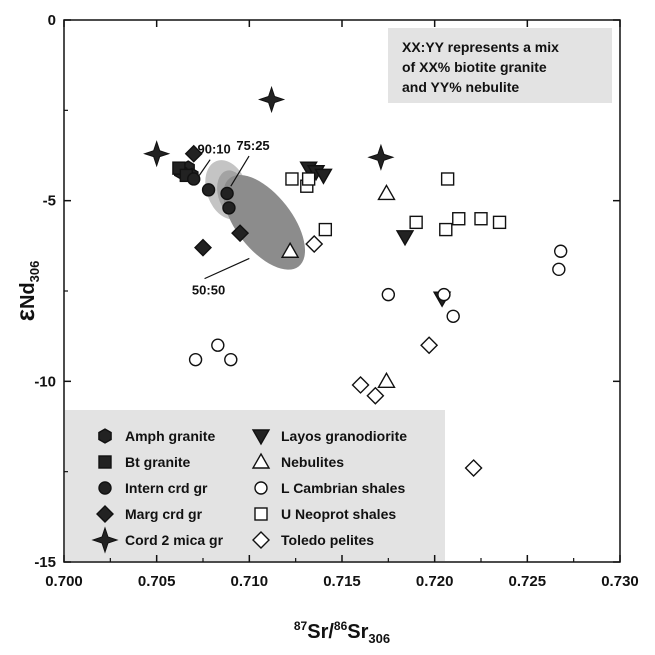 The image size is (655, 655). What do you see at coordinates (170, 436) in the screenshot?
I see `legend-label-amph-granite: Amph granite` at bounding box center [170, 436].